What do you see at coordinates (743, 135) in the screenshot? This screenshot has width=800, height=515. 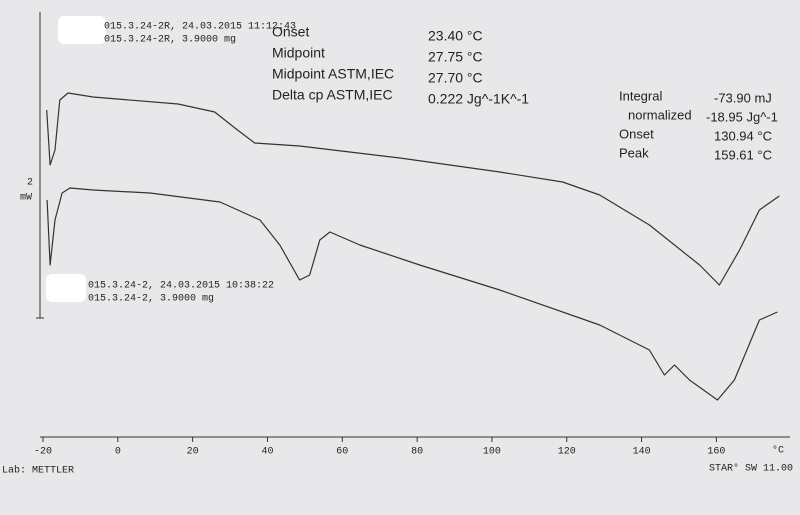 I see `result-value: 130.94 °C` at bounding box center [743, 135].